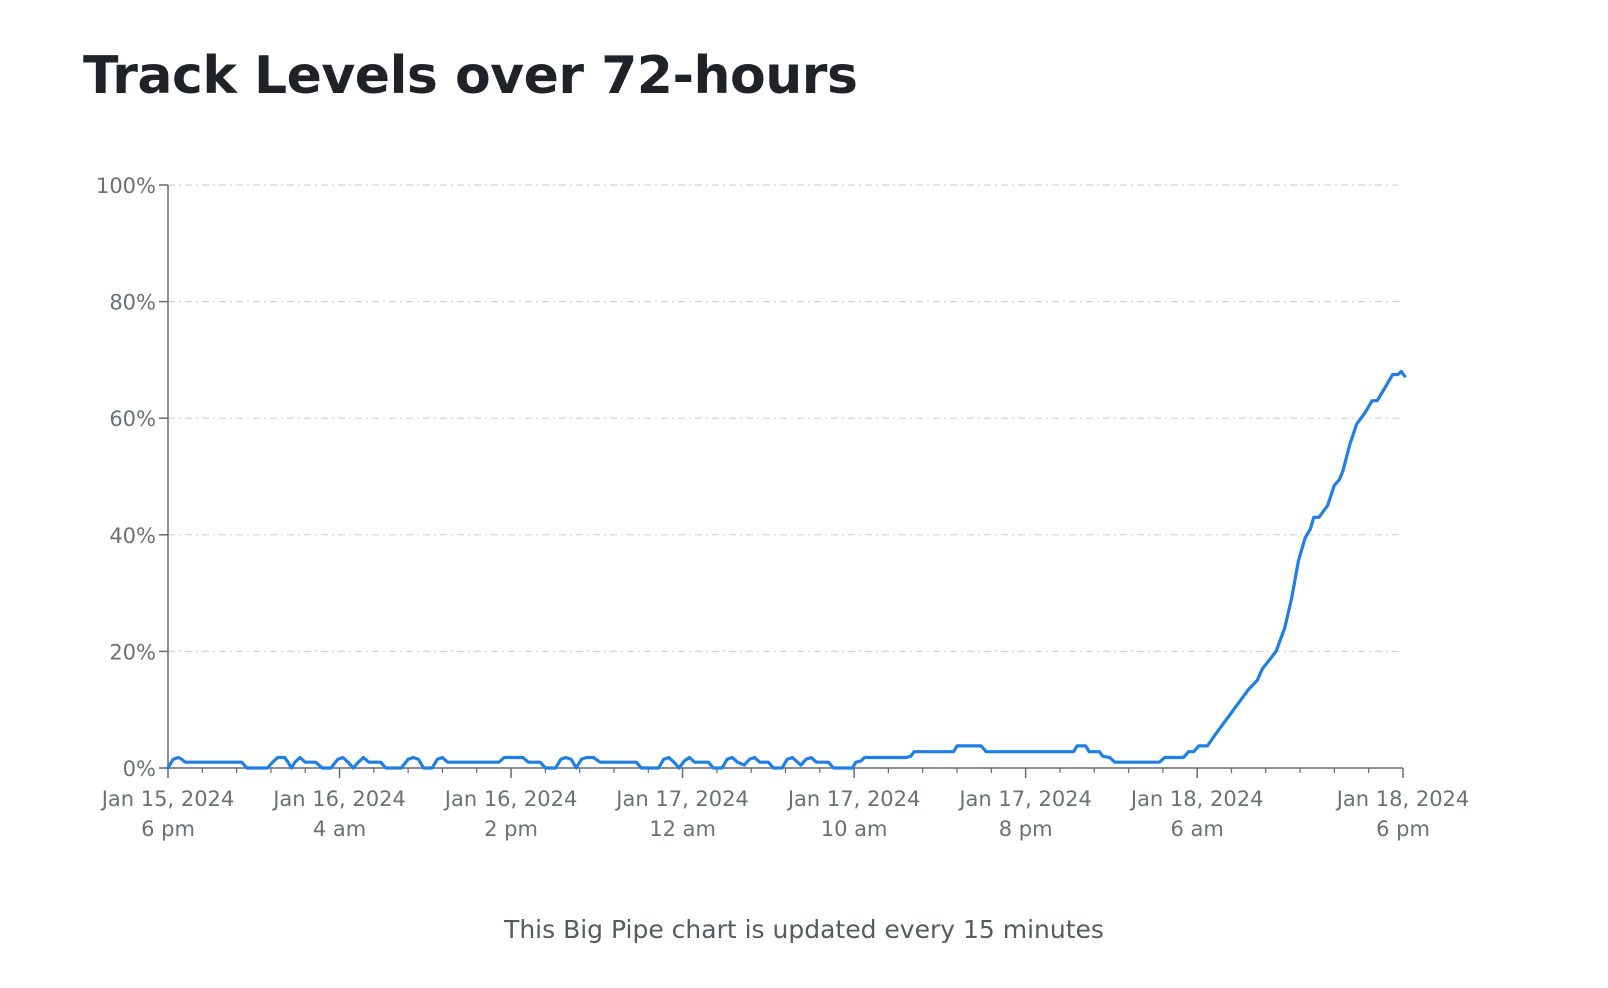 This screenshot has height=988, width=1608. Describe the element at coordinates (132, 419) in the screenshot. I see `y-tick-label: 60%` at that location.